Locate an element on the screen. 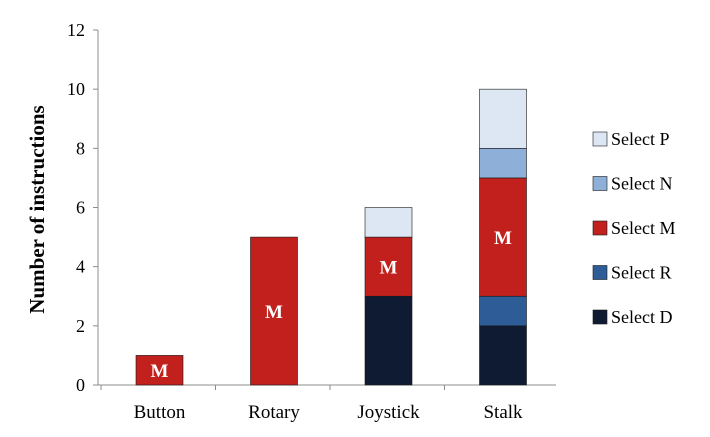  segment-label-stalk: M is located at coordinates (503, 238).